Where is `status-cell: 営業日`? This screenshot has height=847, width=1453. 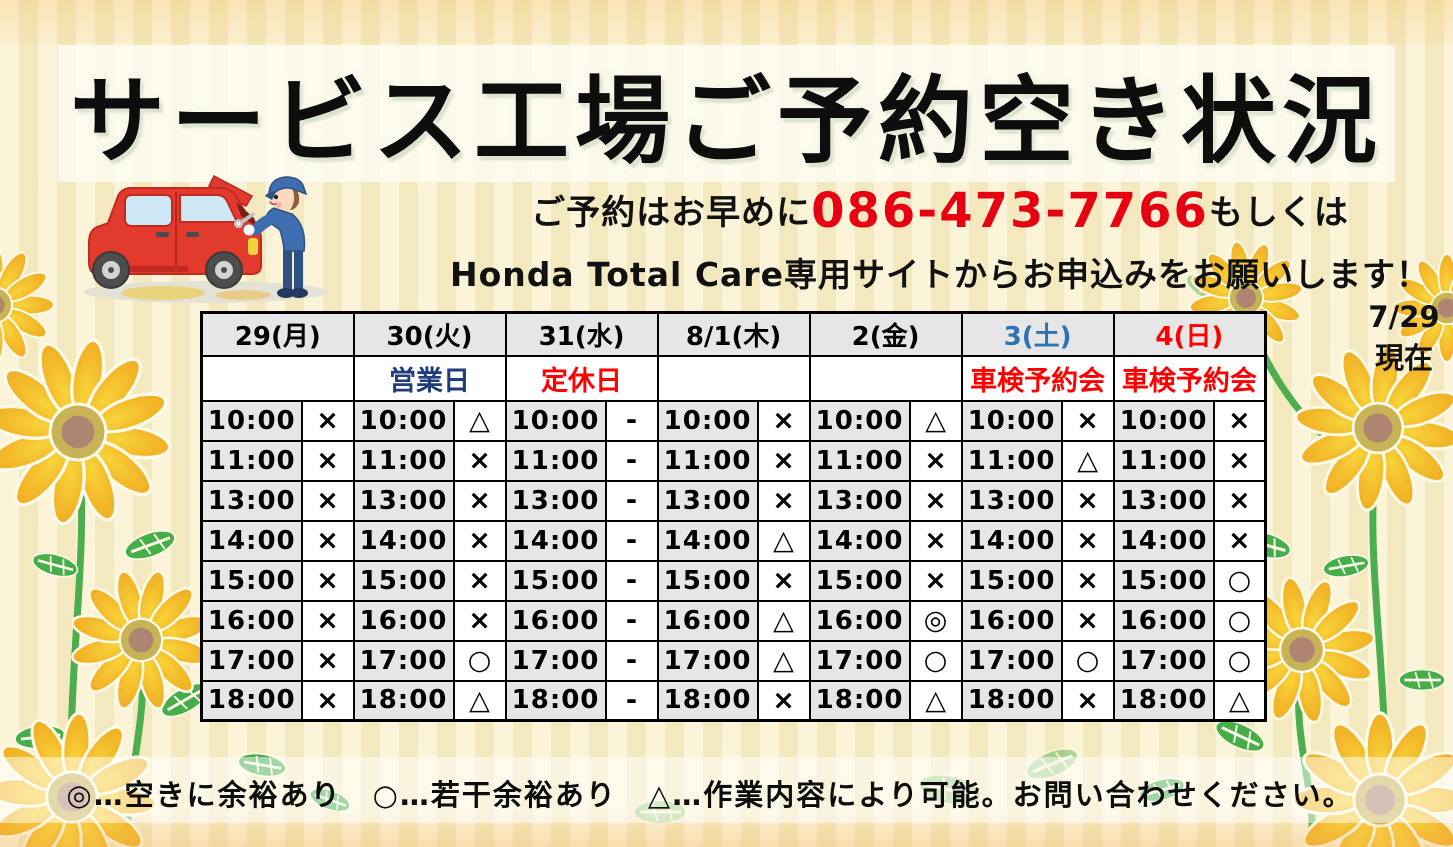 status-cell: 営業日 is located at coordinates (429, 378).